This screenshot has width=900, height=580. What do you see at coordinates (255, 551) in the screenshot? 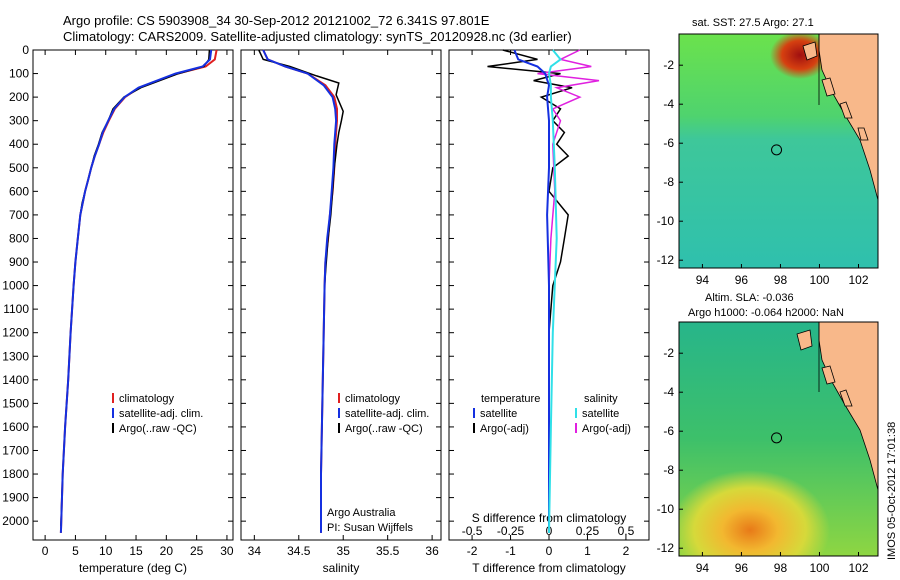
I see `salinity-xtick-label: 34` at bounding box center [255, 551].